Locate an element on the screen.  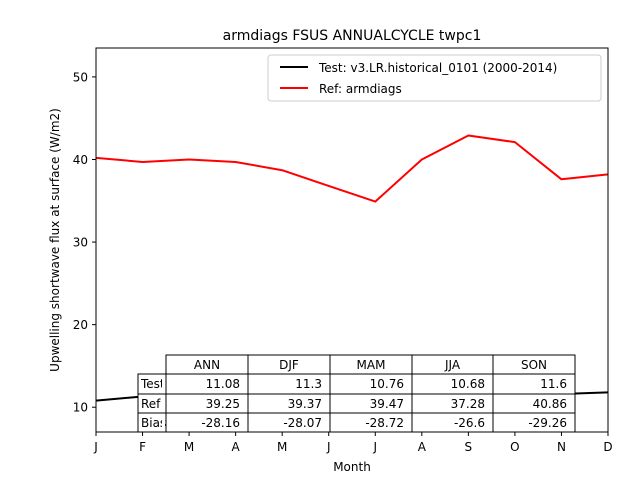
table-row-label: Ref is located at coordinates (151, 404).